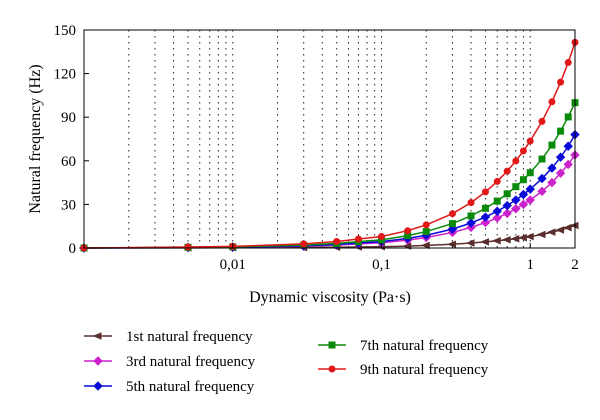 The width and height of the screenshot is (600, 420). I want to click on legend-item: 5th natural frequency, so click(169, 387).